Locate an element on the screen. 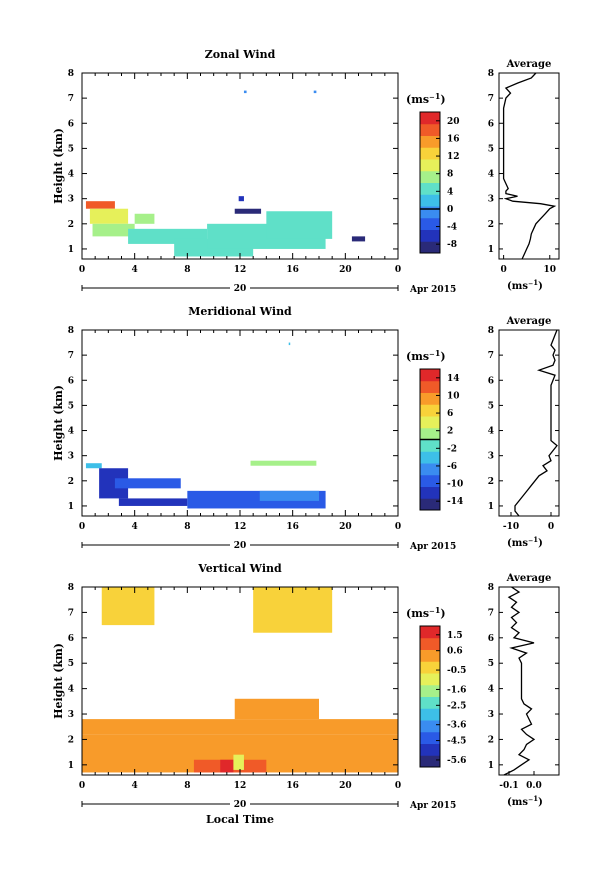 This screenshot has height=873, width=610. colorbar-tick-label: 16 is located at coordinates (453, 139).